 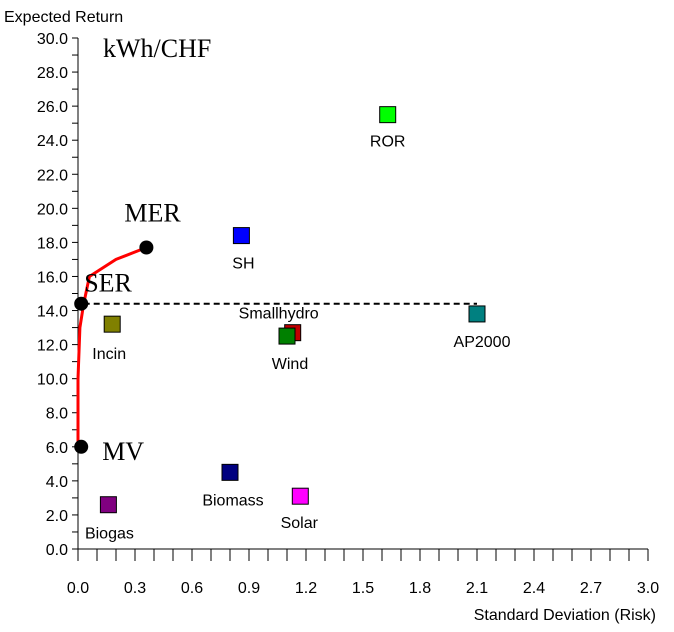 I want to click on y-tick-label: 18.0, so click(x=52, y=243).